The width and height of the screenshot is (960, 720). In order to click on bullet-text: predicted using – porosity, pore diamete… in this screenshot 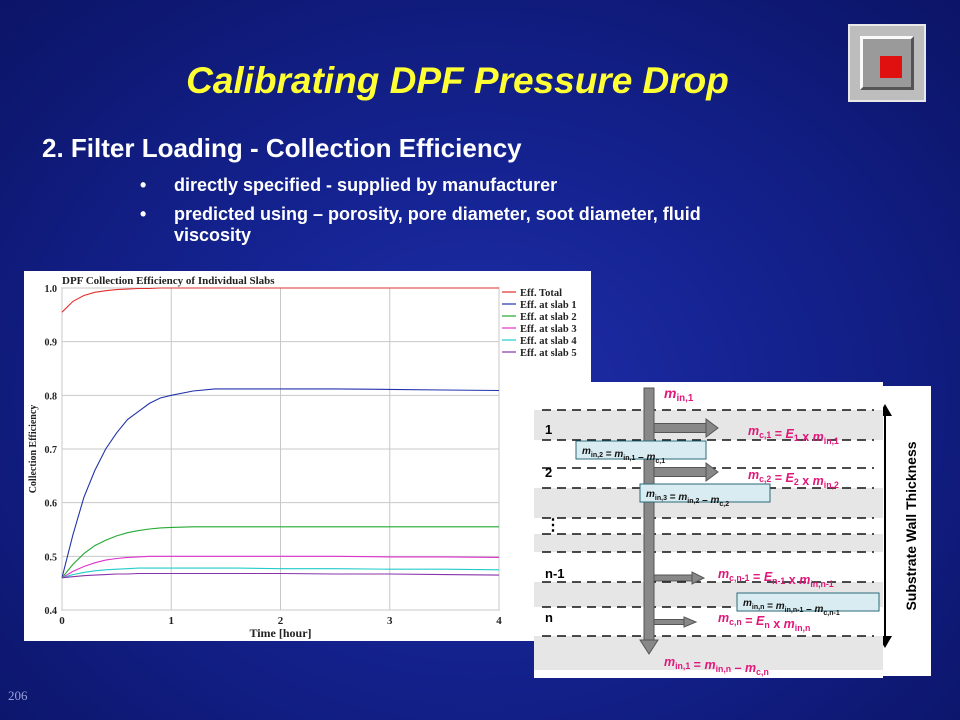, I will do `click(437, 224)`.